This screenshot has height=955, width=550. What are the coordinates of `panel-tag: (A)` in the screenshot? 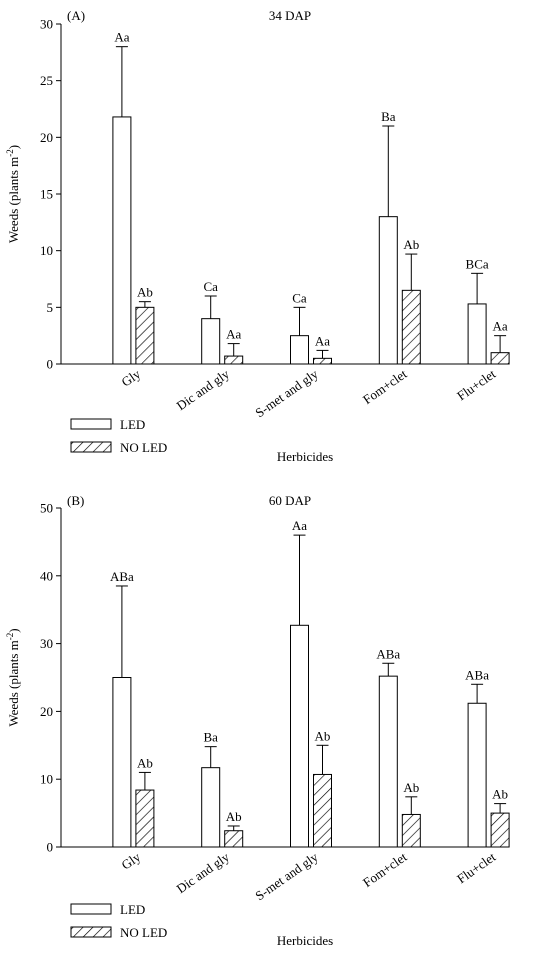 It's located at (76, 15).